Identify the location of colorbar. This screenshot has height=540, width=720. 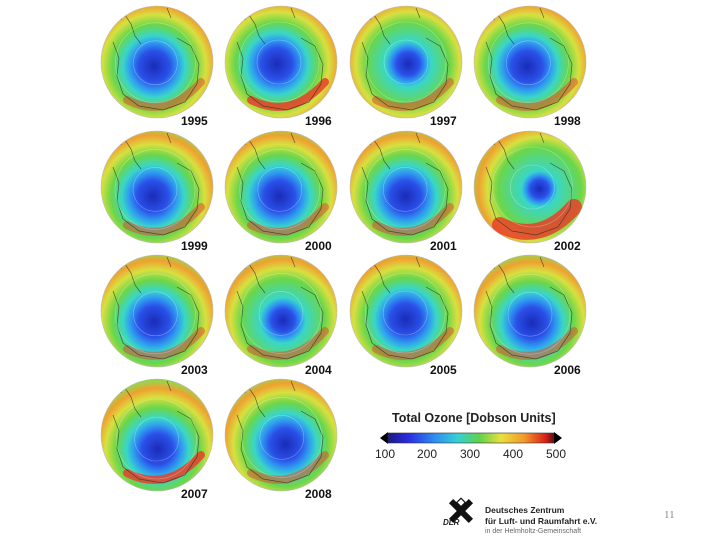
(471, 438).